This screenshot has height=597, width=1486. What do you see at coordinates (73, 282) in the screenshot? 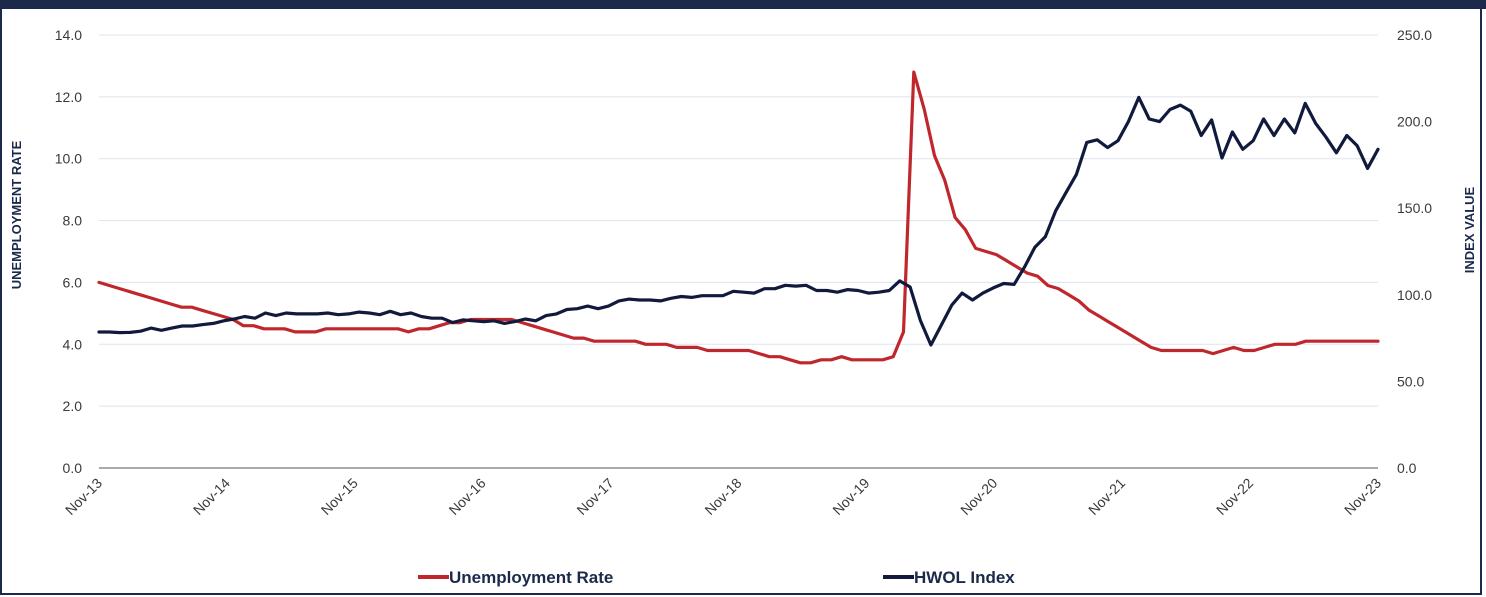
I see `left-tick-label: 6.0` at bounding box center [73, 282].